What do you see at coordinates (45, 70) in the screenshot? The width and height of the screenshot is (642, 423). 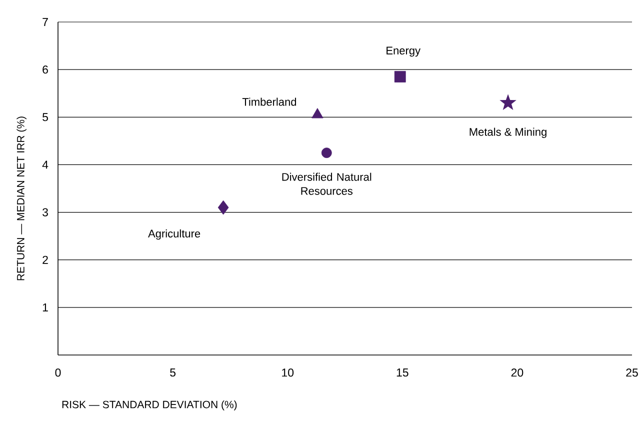 I see `y-tick-label: 6` at bounding box center [45, 70].